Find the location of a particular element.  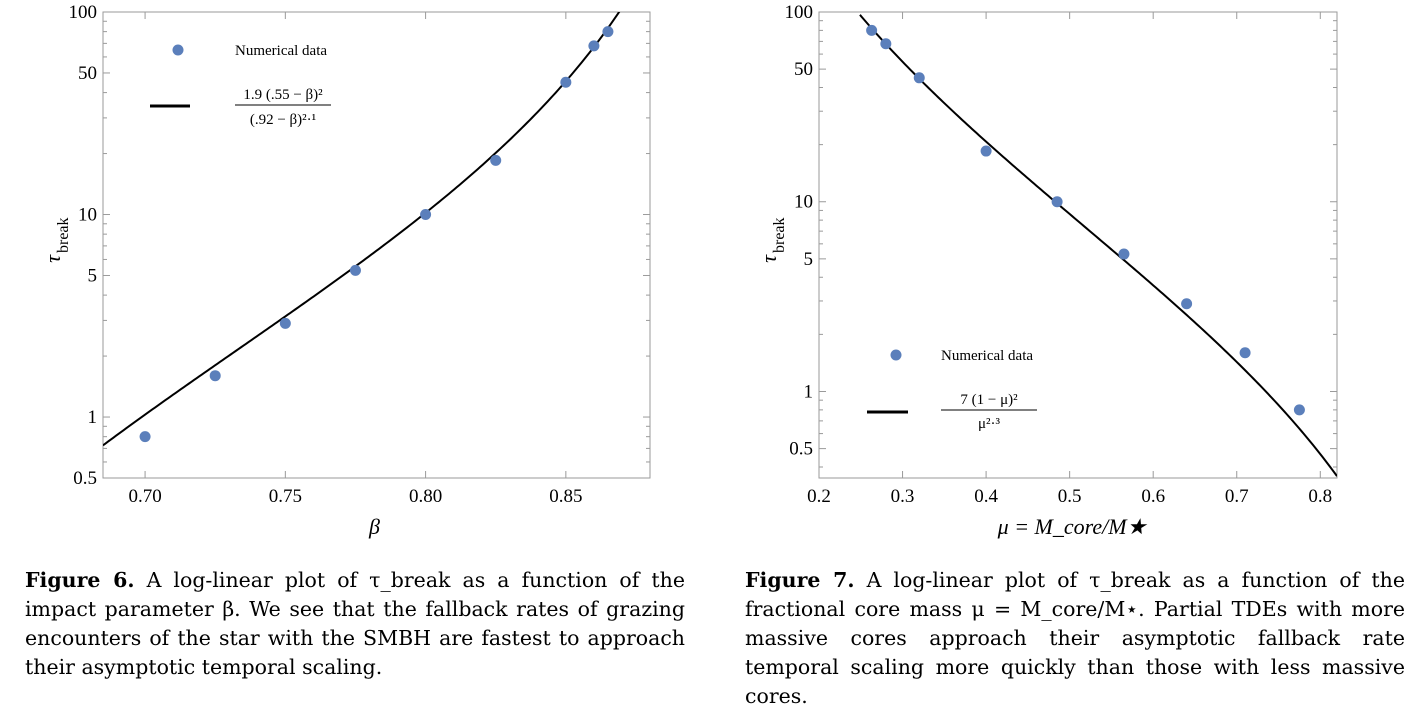

x-tick-label: 0.7 is located at coordinates (1237, 496).